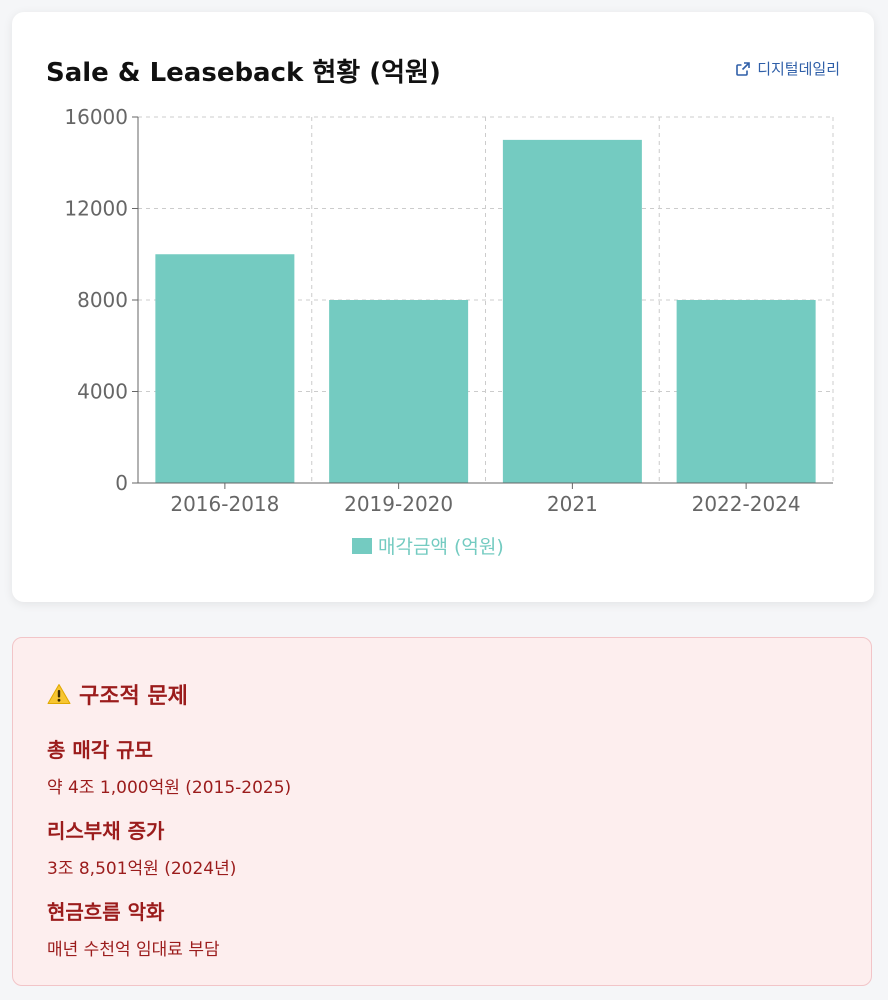  I want to click on y-tick-label: 16000, so click(96, 117).